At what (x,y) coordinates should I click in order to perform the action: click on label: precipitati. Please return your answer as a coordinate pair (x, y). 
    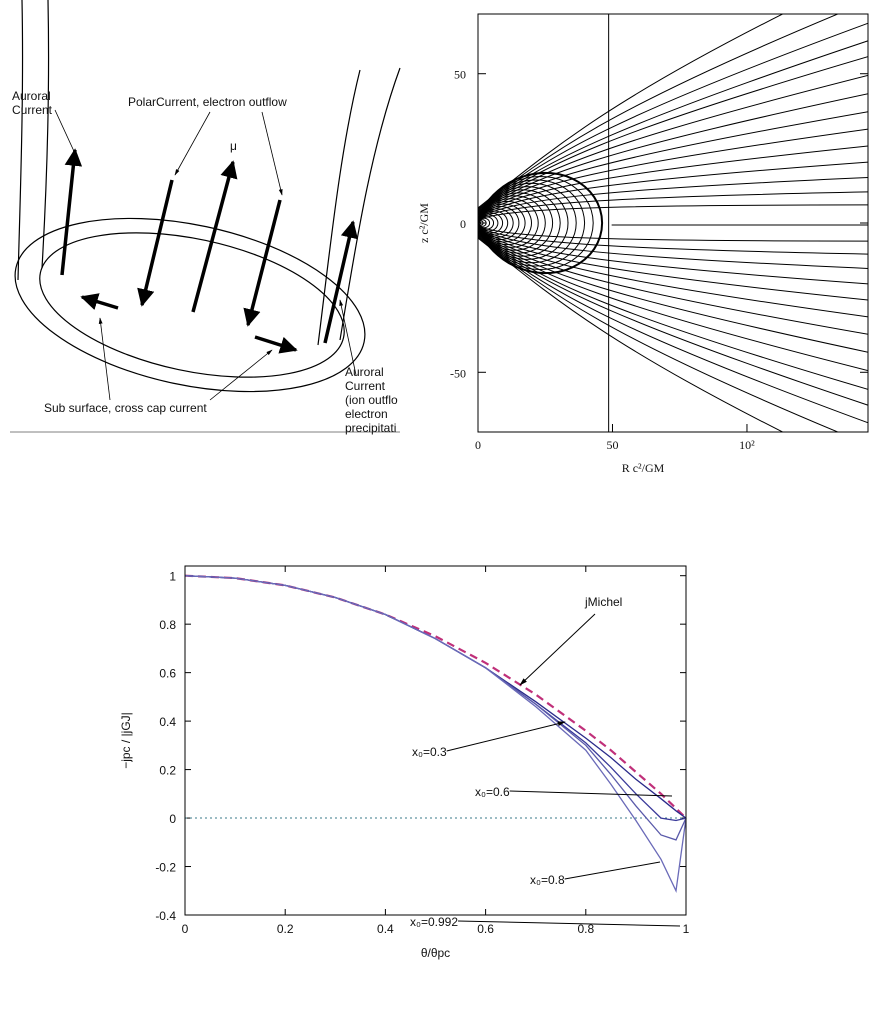
    Looking at the image, I should click on (370, 428).